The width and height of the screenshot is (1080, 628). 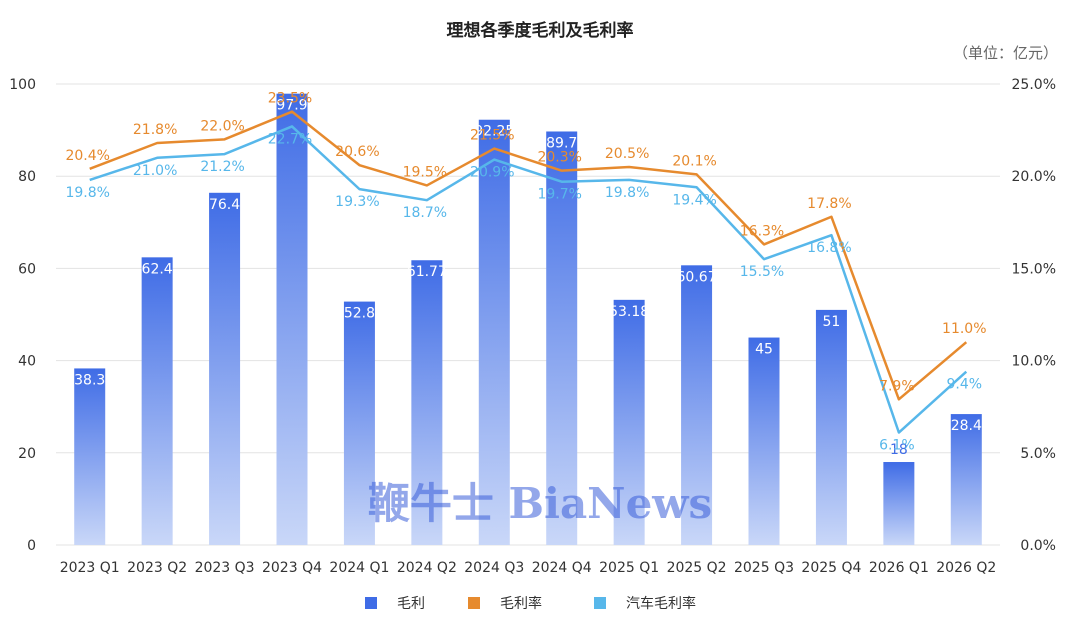 What do you see at coordinates (494, 132) in the screenshot?
I see `bar-data-label: 92.25` at bounding box center [494, 132].